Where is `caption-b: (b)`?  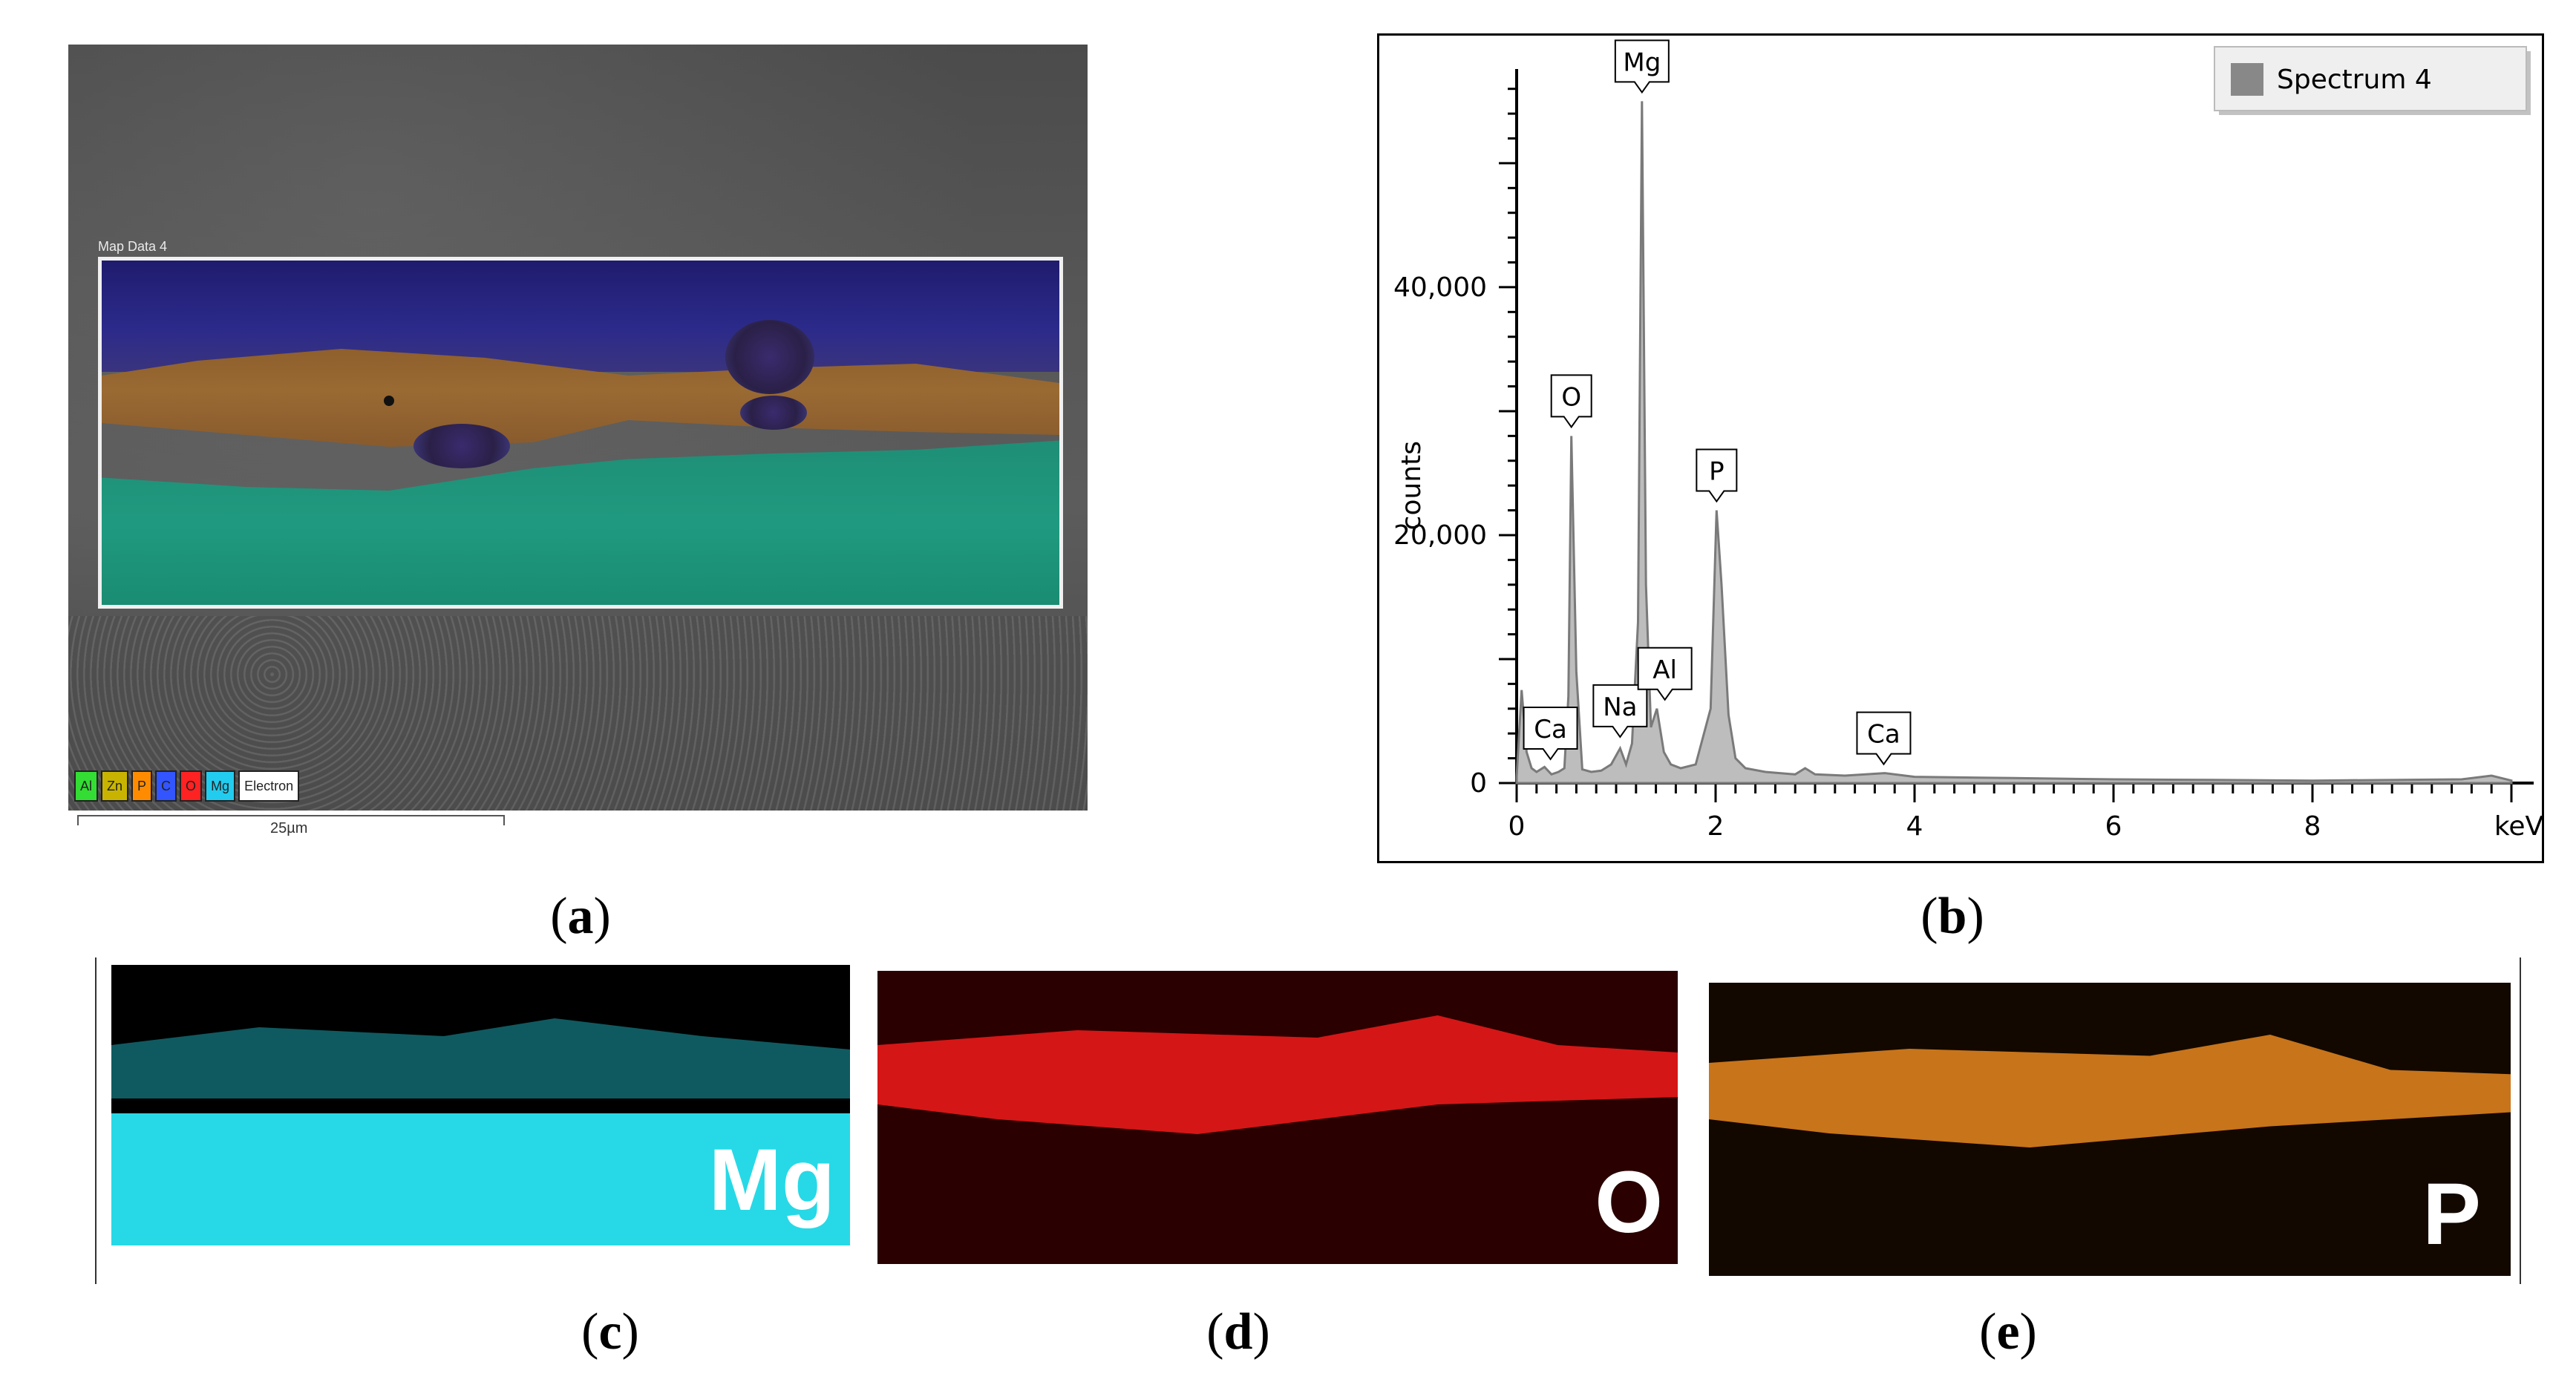 caption-b: (b) is located at coordinates (1952, 916).